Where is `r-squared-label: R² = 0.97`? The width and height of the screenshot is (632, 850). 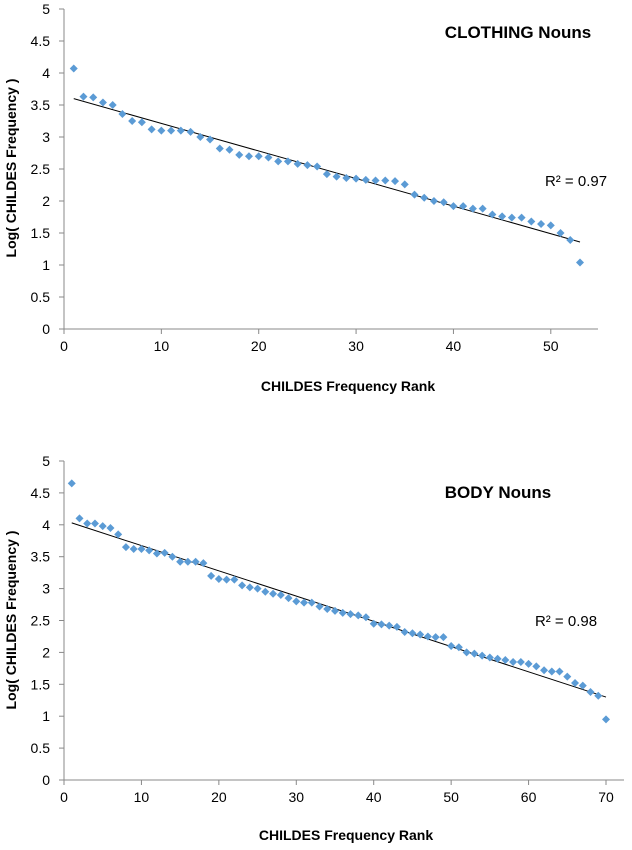 r-squared-label: R² = 0.97 is located at coordinates (576, 181).